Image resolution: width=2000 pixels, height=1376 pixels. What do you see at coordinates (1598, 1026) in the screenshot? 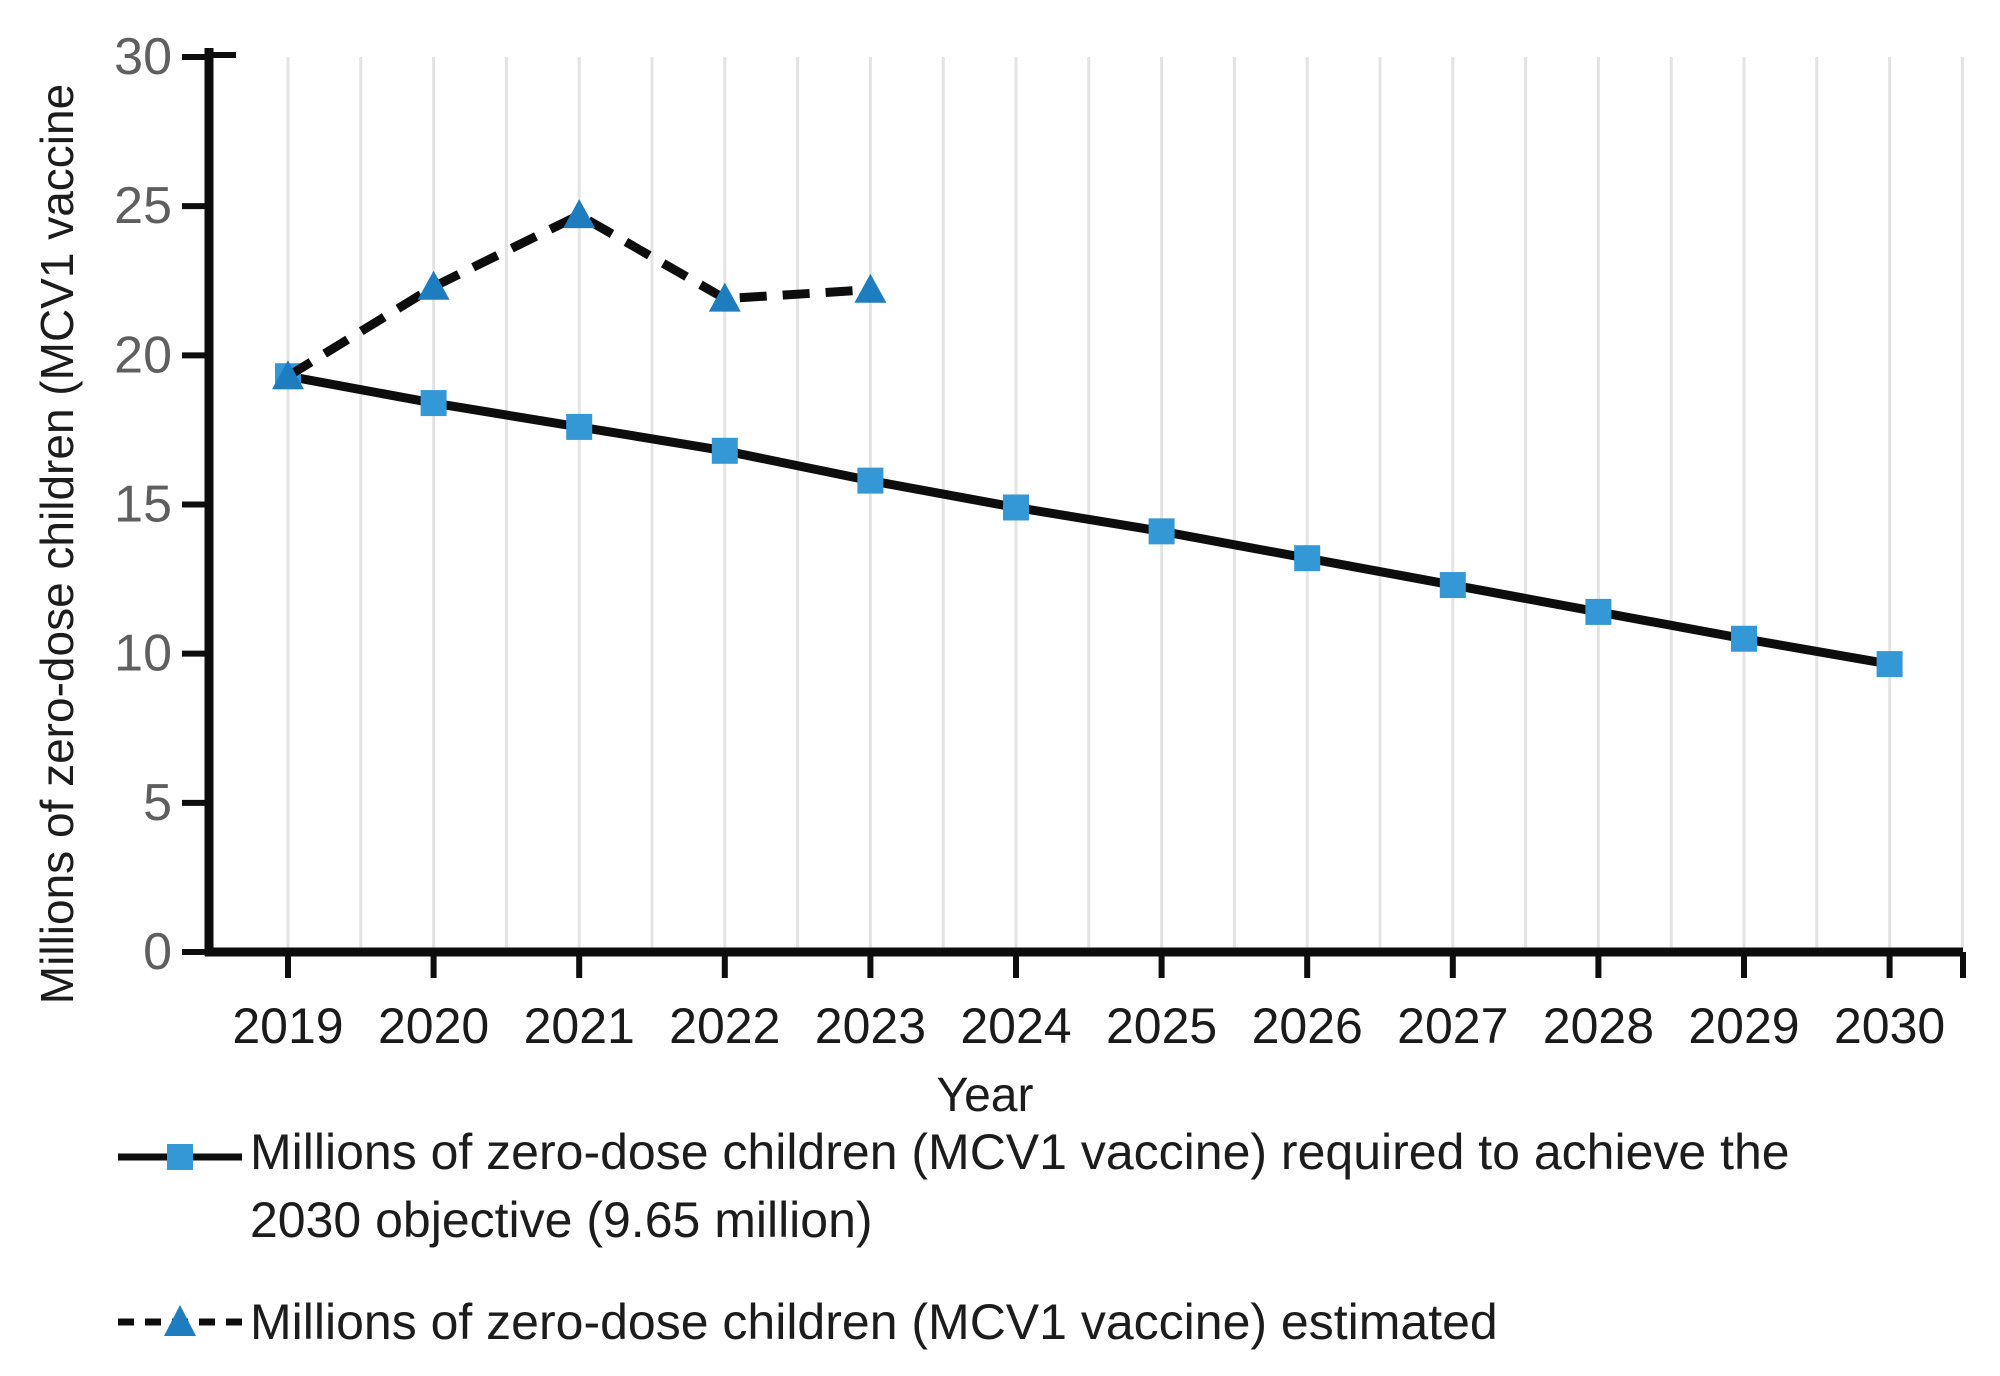
I see `x-tick-label: 2028` at bounding box center [1598, 1026].